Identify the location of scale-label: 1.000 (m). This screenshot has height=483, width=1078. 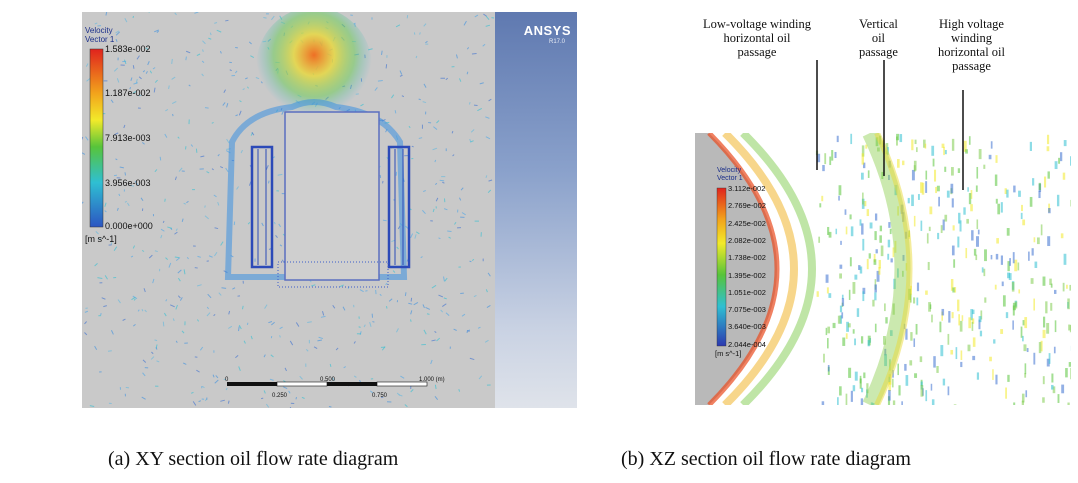
(432, 380).